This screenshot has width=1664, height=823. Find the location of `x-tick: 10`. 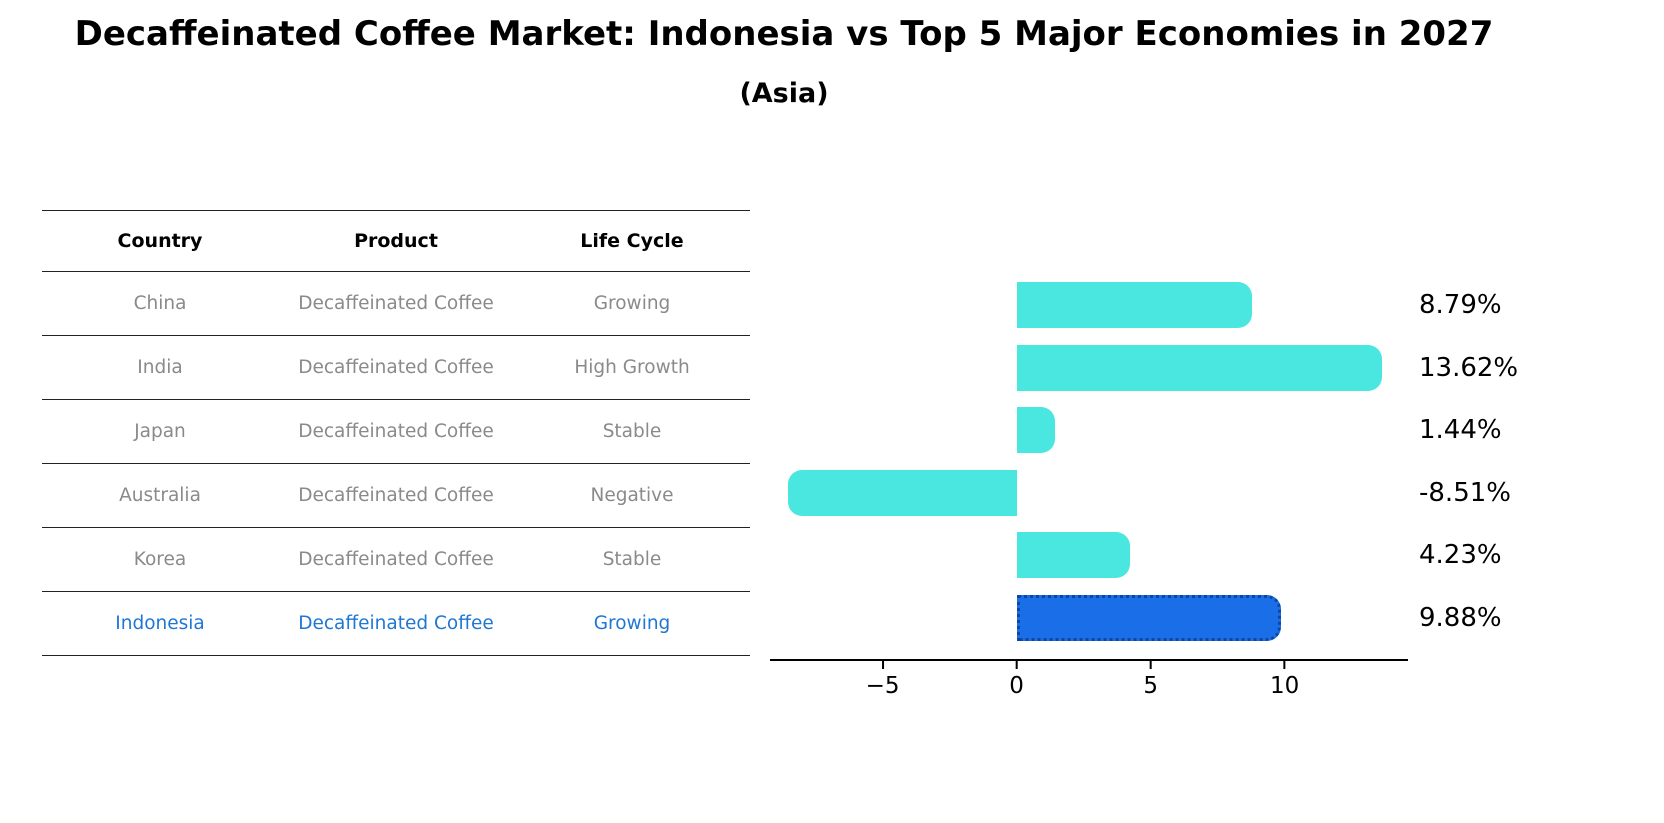

x-tick: 10 is located at coordinates (1284, 680).